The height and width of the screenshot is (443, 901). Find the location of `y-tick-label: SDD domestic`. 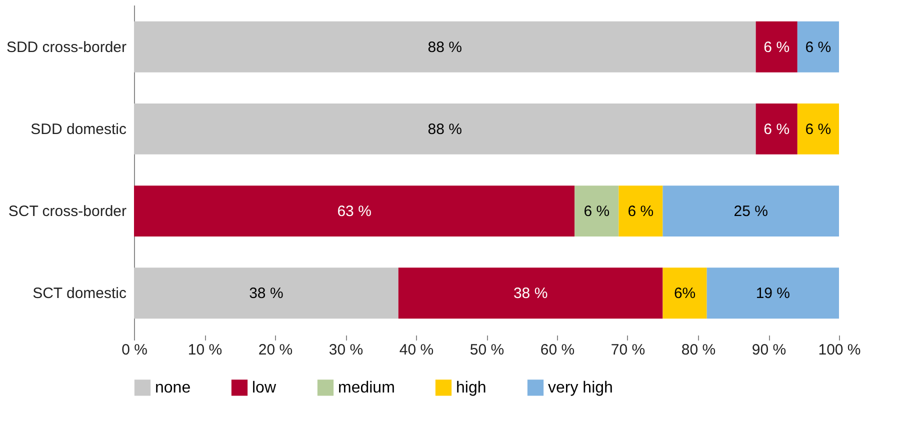

y-tick-label: SDD domestic is located at coordinates (78, 129).